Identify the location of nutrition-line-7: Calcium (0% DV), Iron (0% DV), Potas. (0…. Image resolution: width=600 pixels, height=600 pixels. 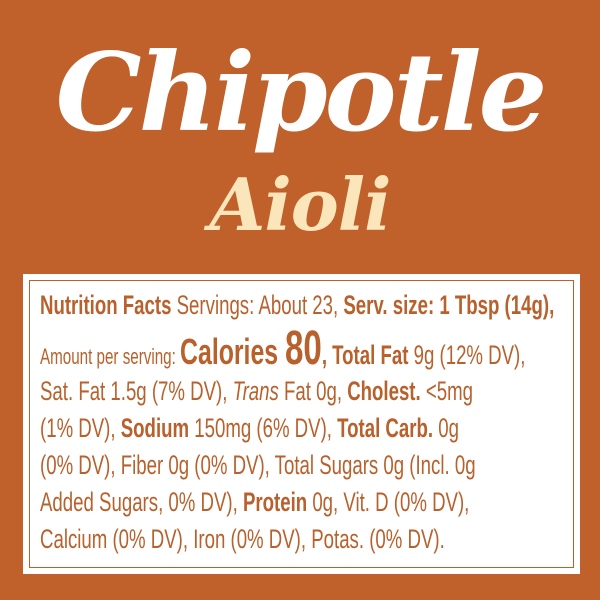
(242, 539).